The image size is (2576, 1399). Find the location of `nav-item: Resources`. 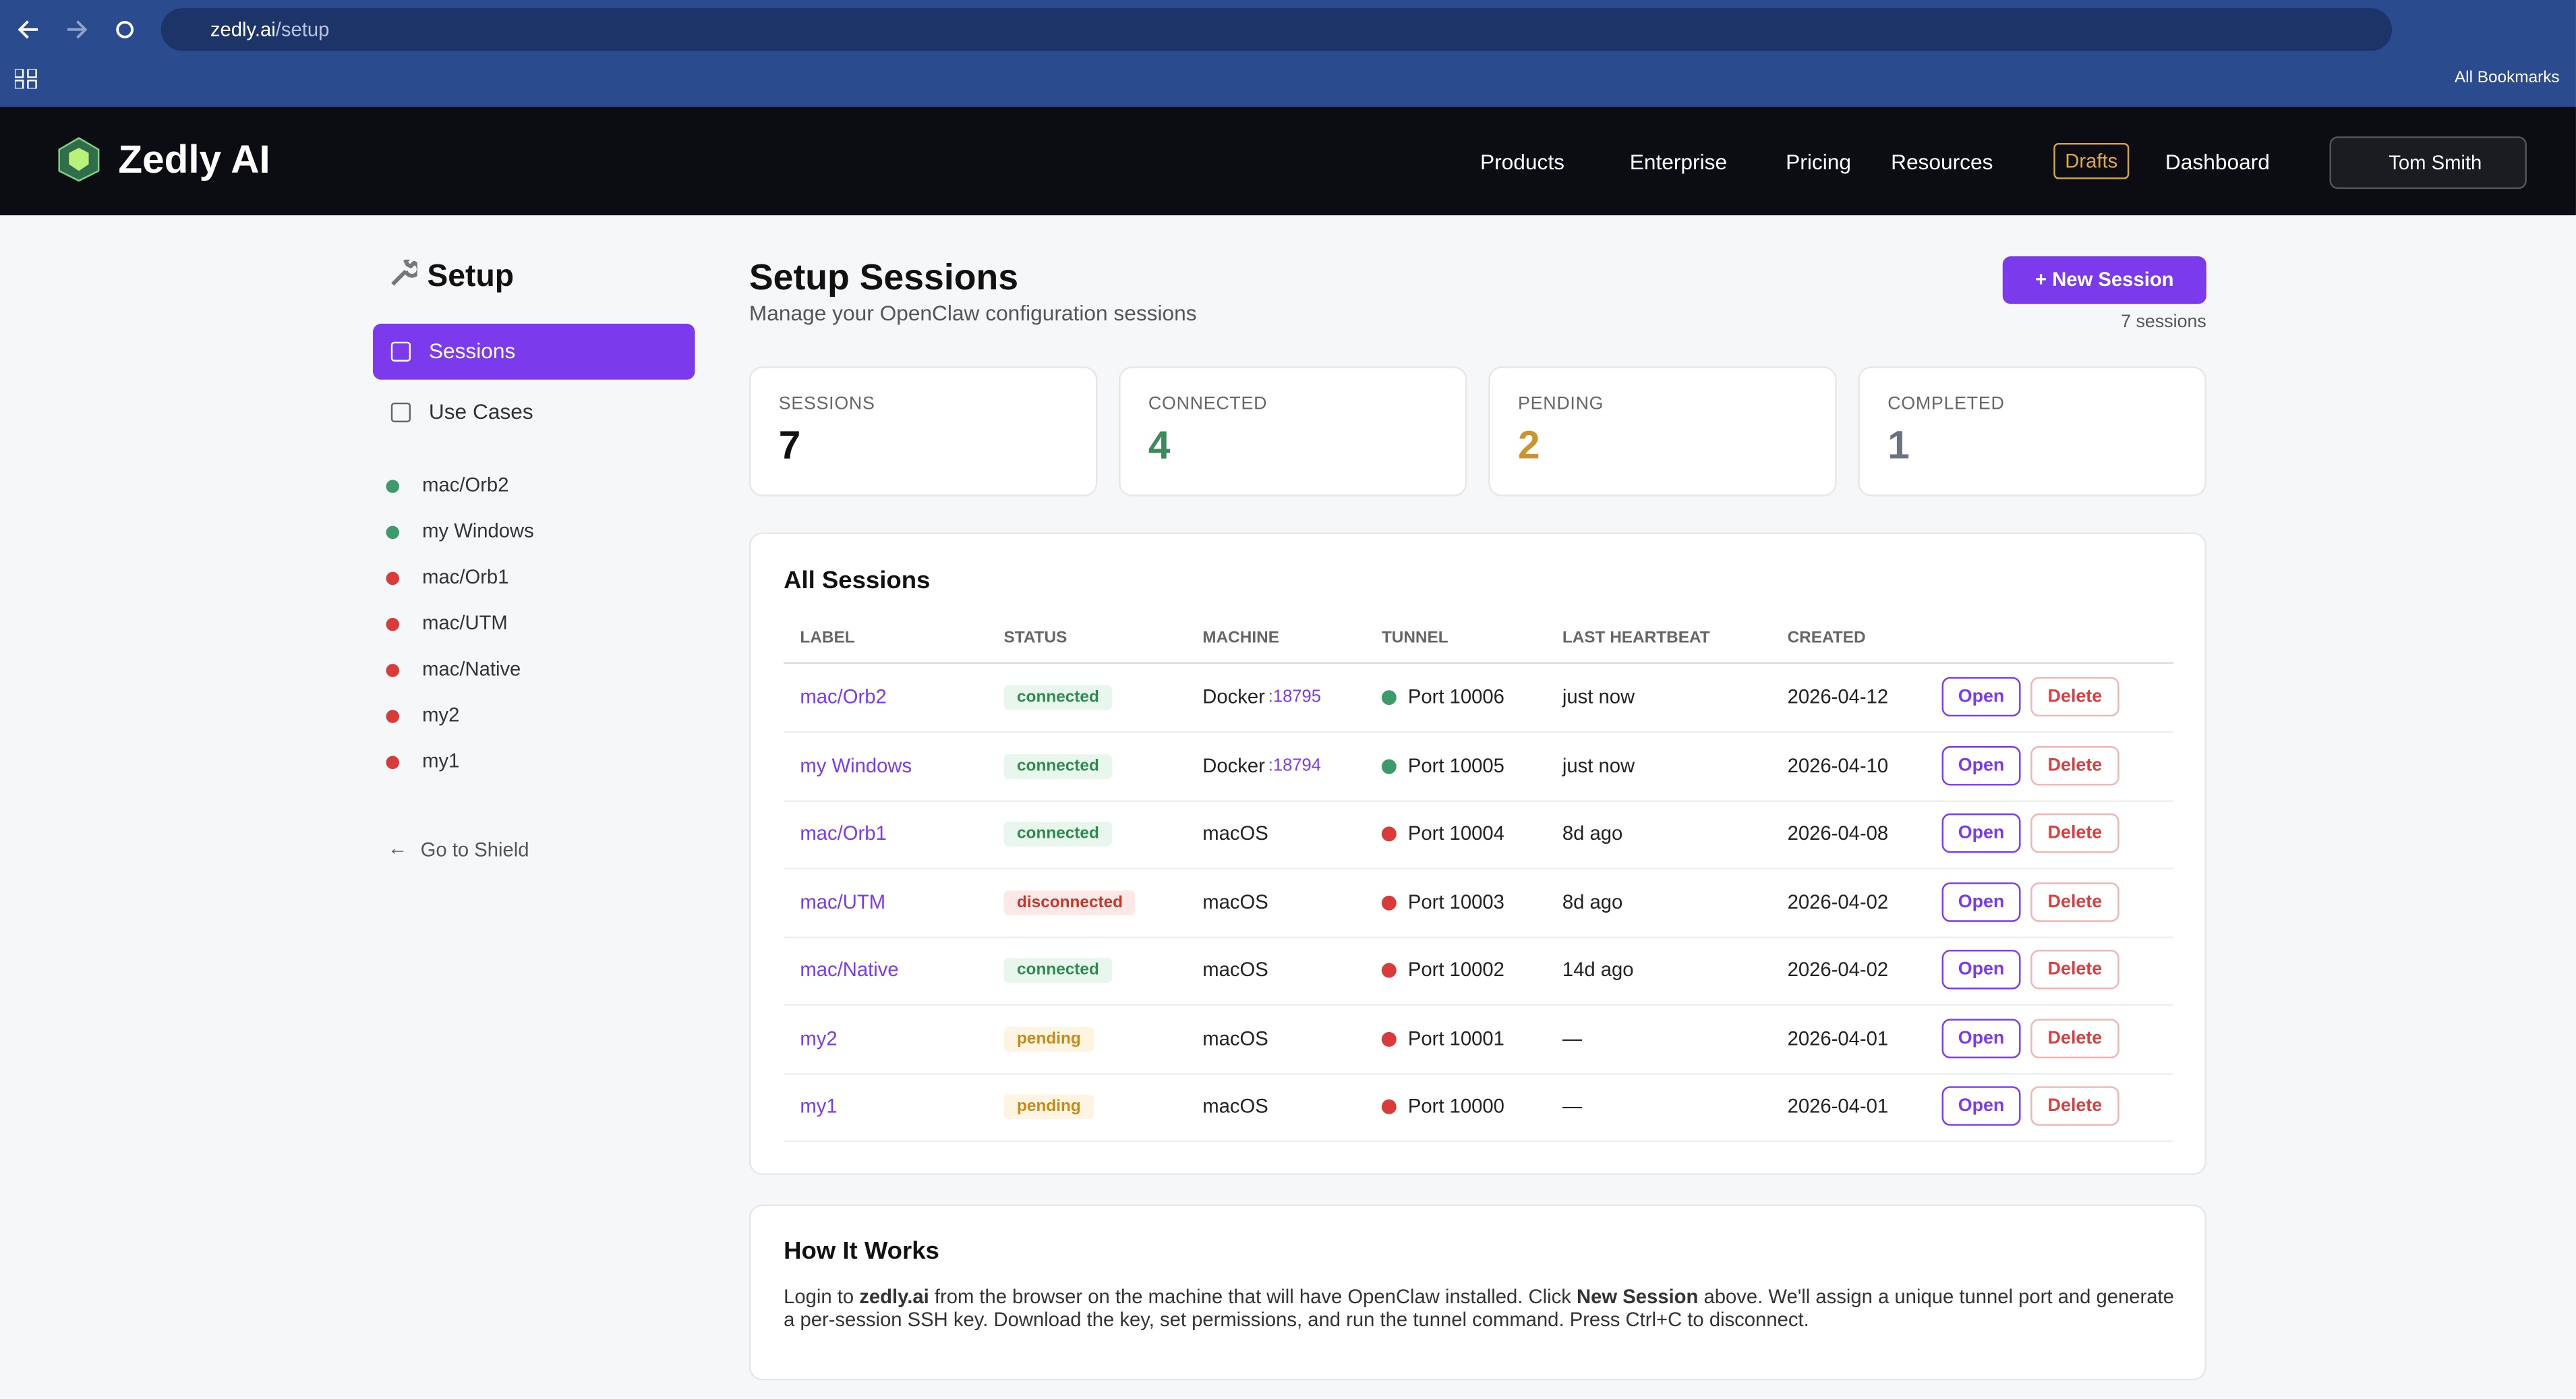

nav-item: Resources is located at coordinates (1942, 162).